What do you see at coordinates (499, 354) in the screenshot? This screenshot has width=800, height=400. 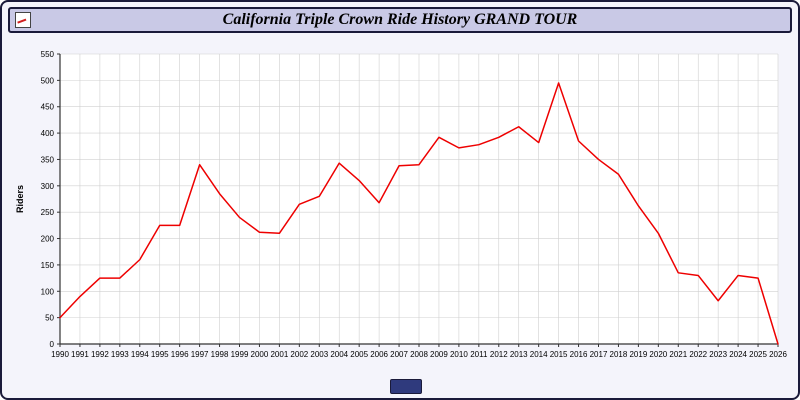 I see `x-tick-label: 2012` at bounding box center [499, 354].